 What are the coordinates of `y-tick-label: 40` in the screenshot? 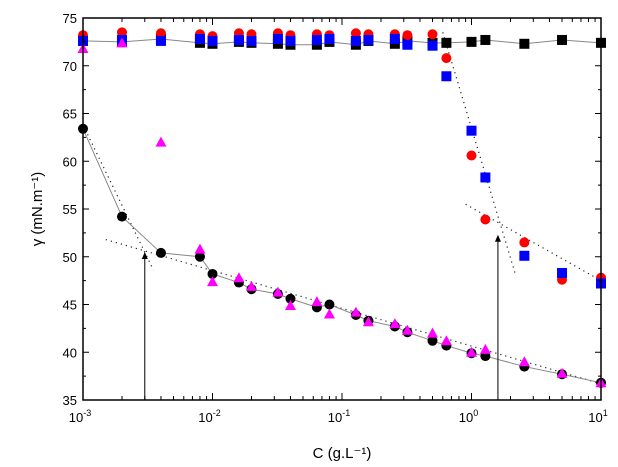 It's located at (70, 352).